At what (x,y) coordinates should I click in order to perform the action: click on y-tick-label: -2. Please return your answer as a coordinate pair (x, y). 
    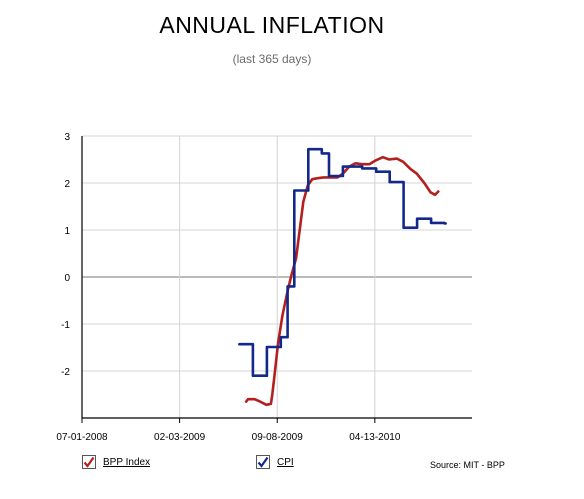
    Looking at the image, I should click on (65, 372).